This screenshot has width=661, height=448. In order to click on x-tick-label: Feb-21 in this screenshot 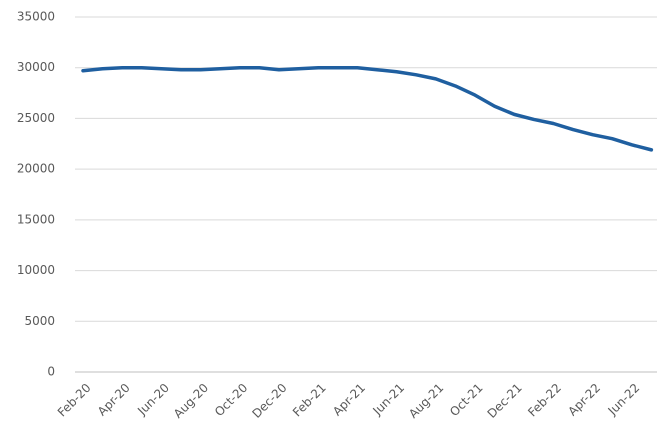, I will do `click(309, 400)`.